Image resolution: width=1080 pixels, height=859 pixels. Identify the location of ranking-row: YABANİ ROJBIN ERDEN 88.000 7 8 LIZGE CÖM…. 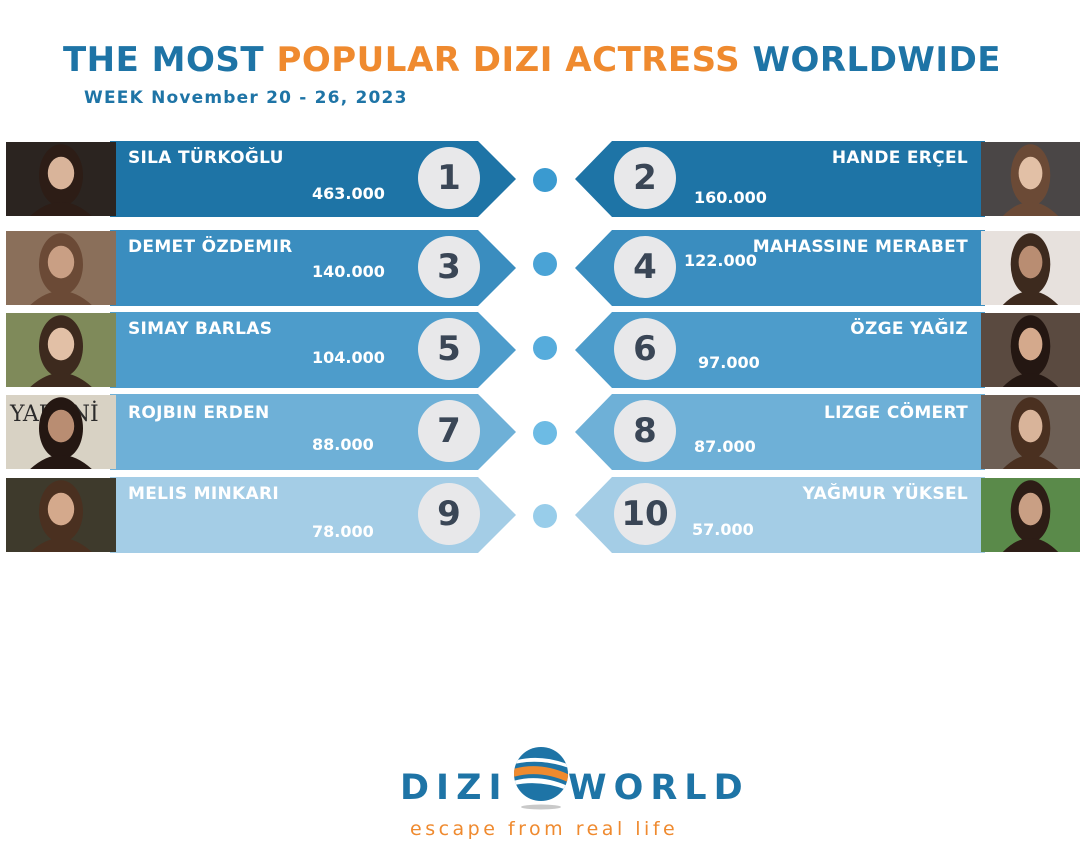
(540, 433).